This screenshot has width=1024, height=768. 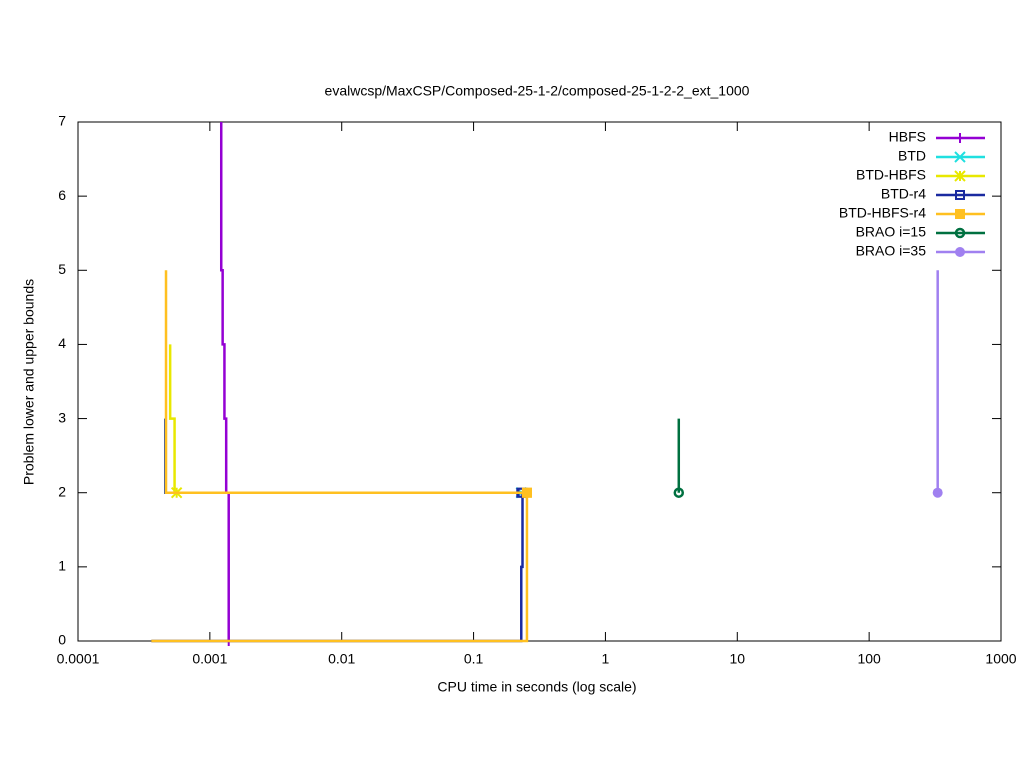 What do you see at coordinates (62, 269) in the screenshot?
I see `y-tick-label: 5` at bounding box center [62, 269].